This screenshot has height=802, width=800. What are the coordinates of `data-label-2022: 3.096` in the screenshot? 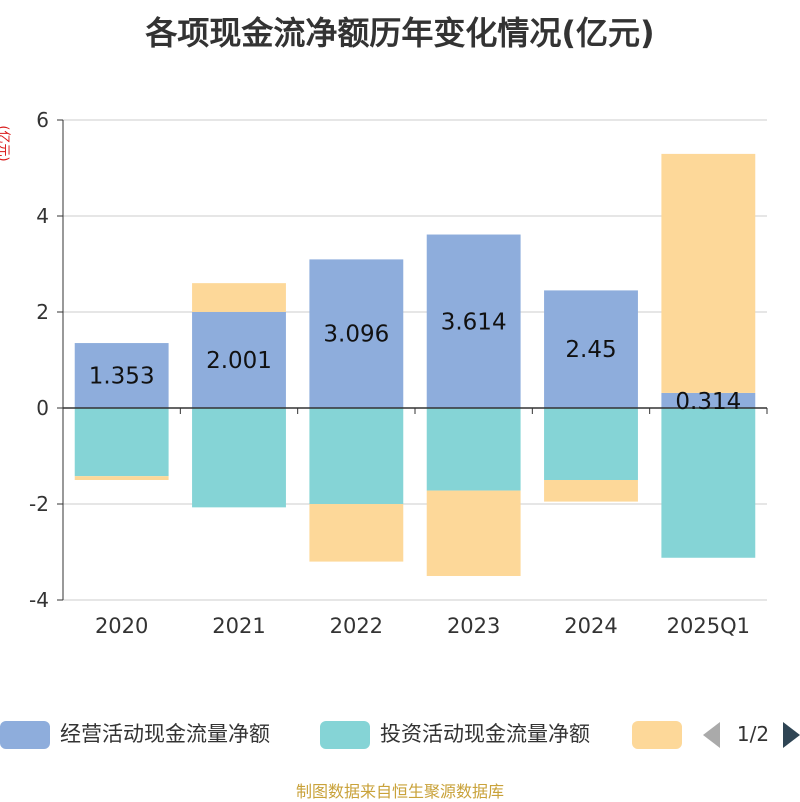 It's located at (356, 335).